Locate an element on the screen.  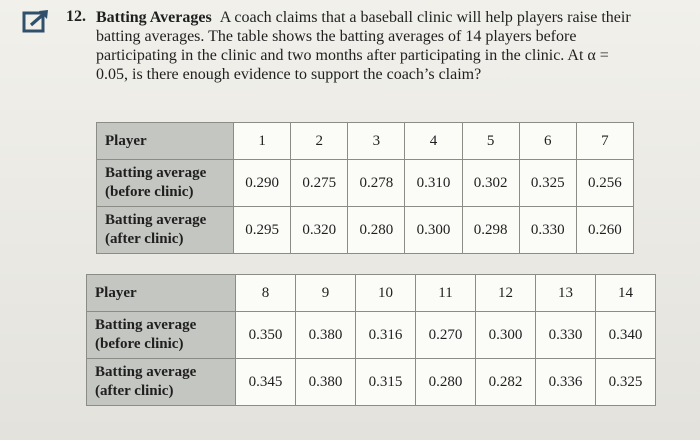
after-cell: 0.282 is located at coordinates (505, 382).